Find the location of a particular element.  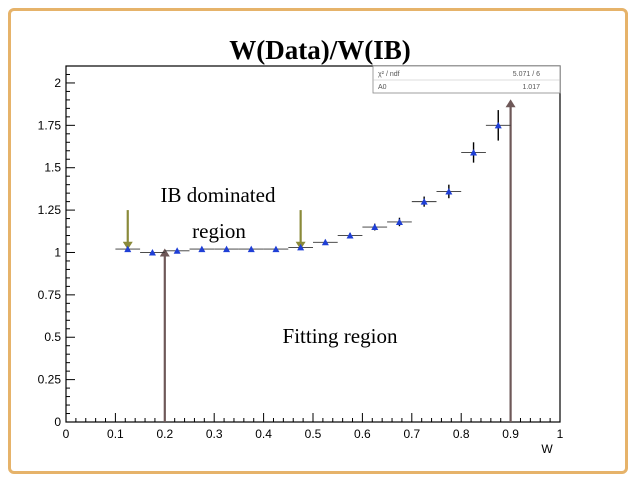

y-tick-label: 0.5 is located at coordinates (52, 337).